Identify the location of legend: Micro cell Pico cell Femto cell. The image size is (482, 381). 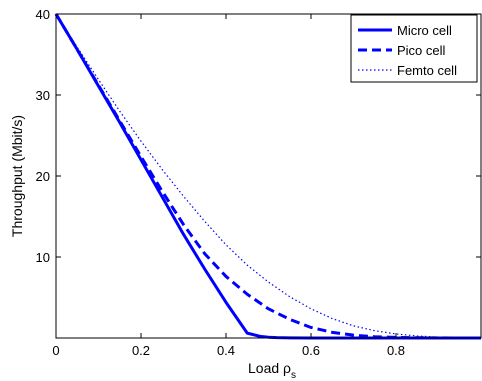
(414, 48).